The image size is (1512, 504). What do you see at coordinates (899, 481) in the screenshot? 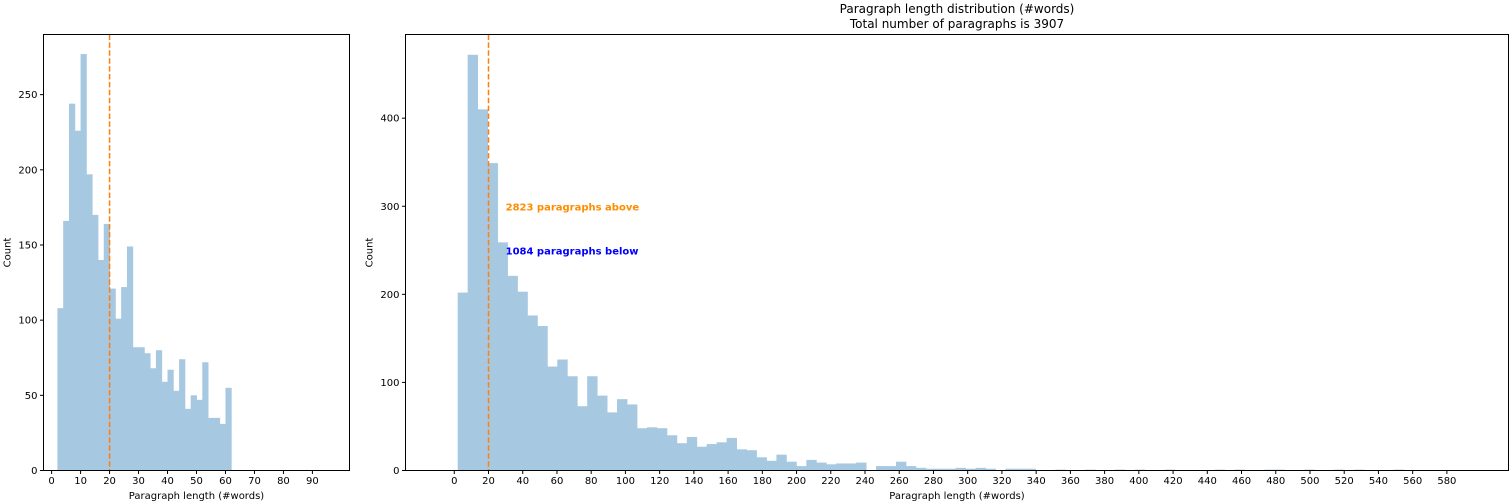
I see `x-tick-label: 260` at bounding box center [899, 481].